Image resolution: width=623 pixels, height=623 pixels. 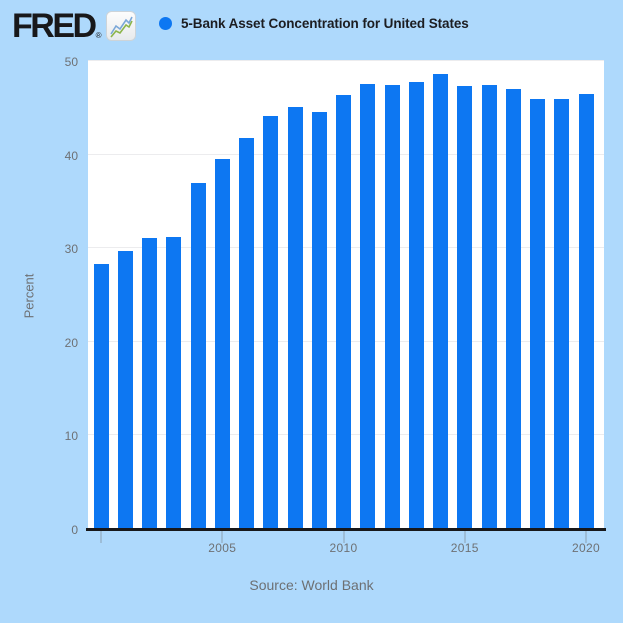 I want to click on bar-2012, so click(x=392, y=306).